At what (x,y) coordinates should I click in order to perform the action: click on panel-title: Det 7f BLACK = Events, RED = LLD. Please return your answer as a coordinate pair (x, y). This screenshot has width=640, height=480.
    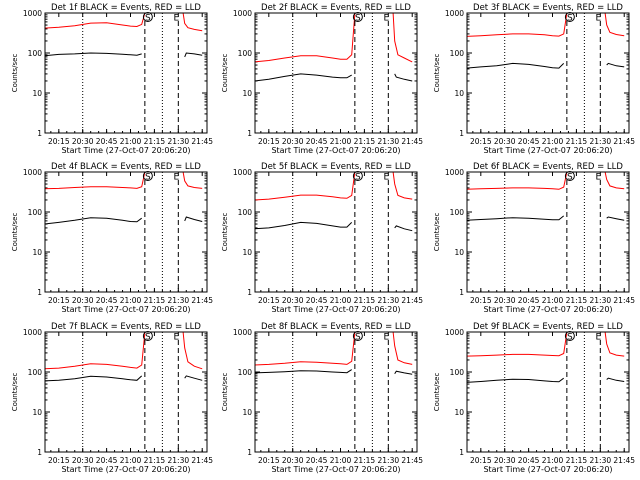
    Looking at the image, I should click on (126, 327).